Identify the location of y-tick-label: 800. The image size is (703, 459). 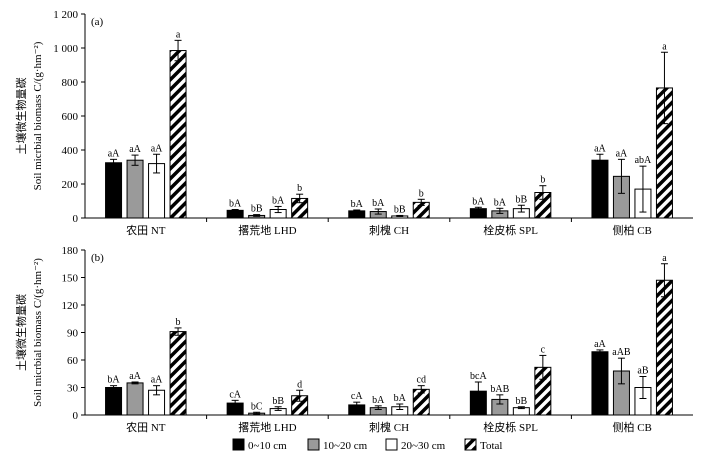
(70, 83).